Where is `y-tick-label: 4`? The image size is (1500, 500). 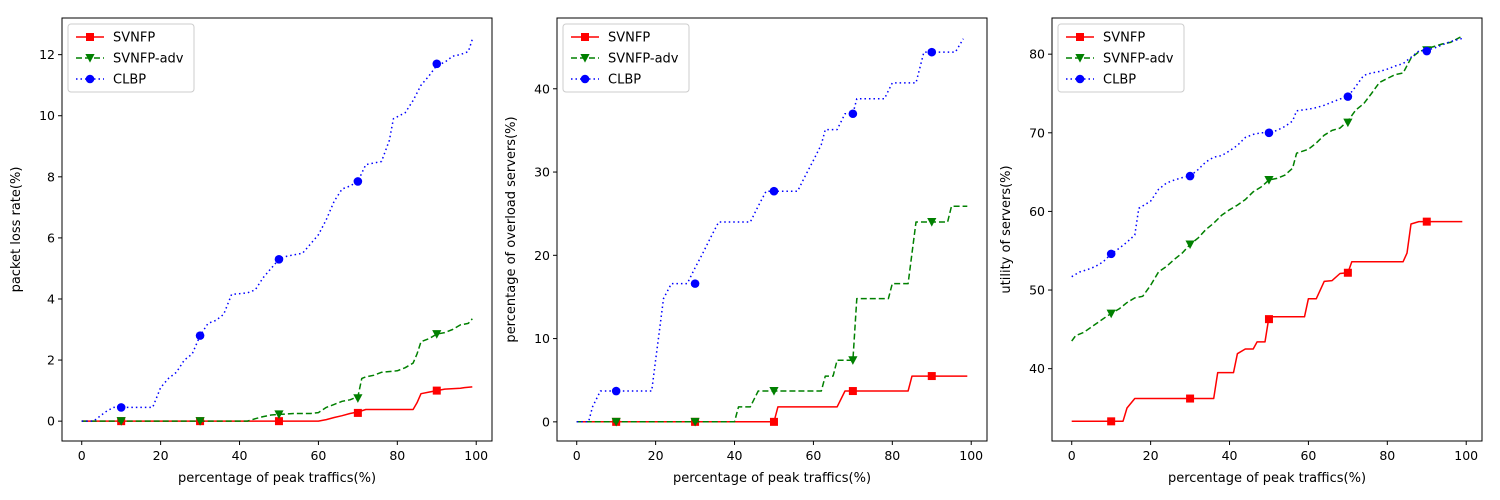 y-tick-label: 4 is located at coordinates (51, 298).